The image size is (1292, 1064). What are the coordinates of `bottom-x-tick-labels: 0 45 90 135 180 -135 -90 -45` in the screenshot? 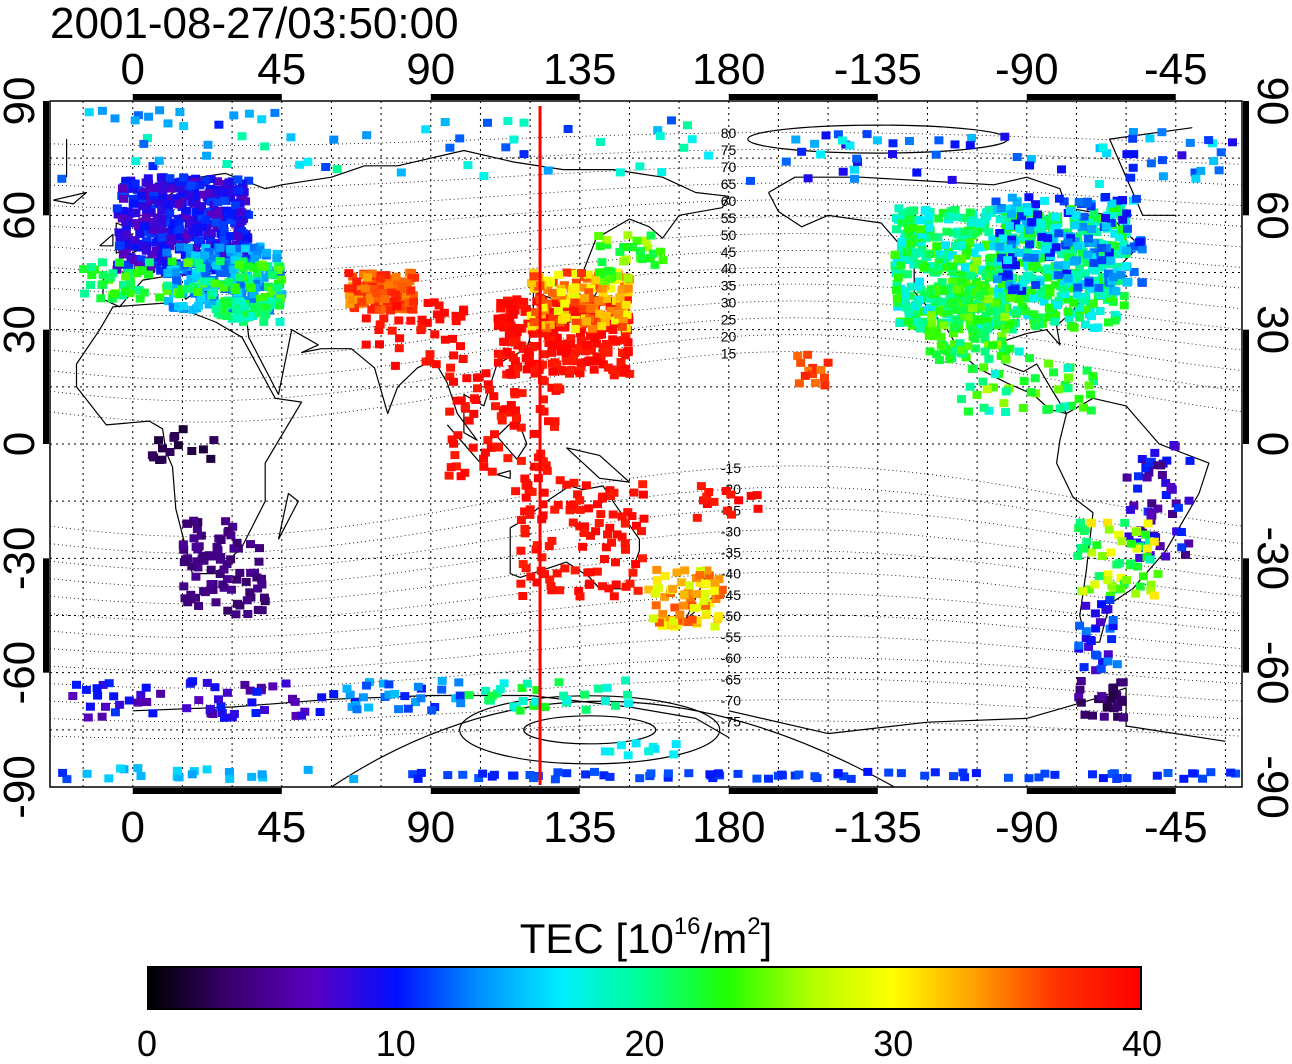 It's located at (664, 827).